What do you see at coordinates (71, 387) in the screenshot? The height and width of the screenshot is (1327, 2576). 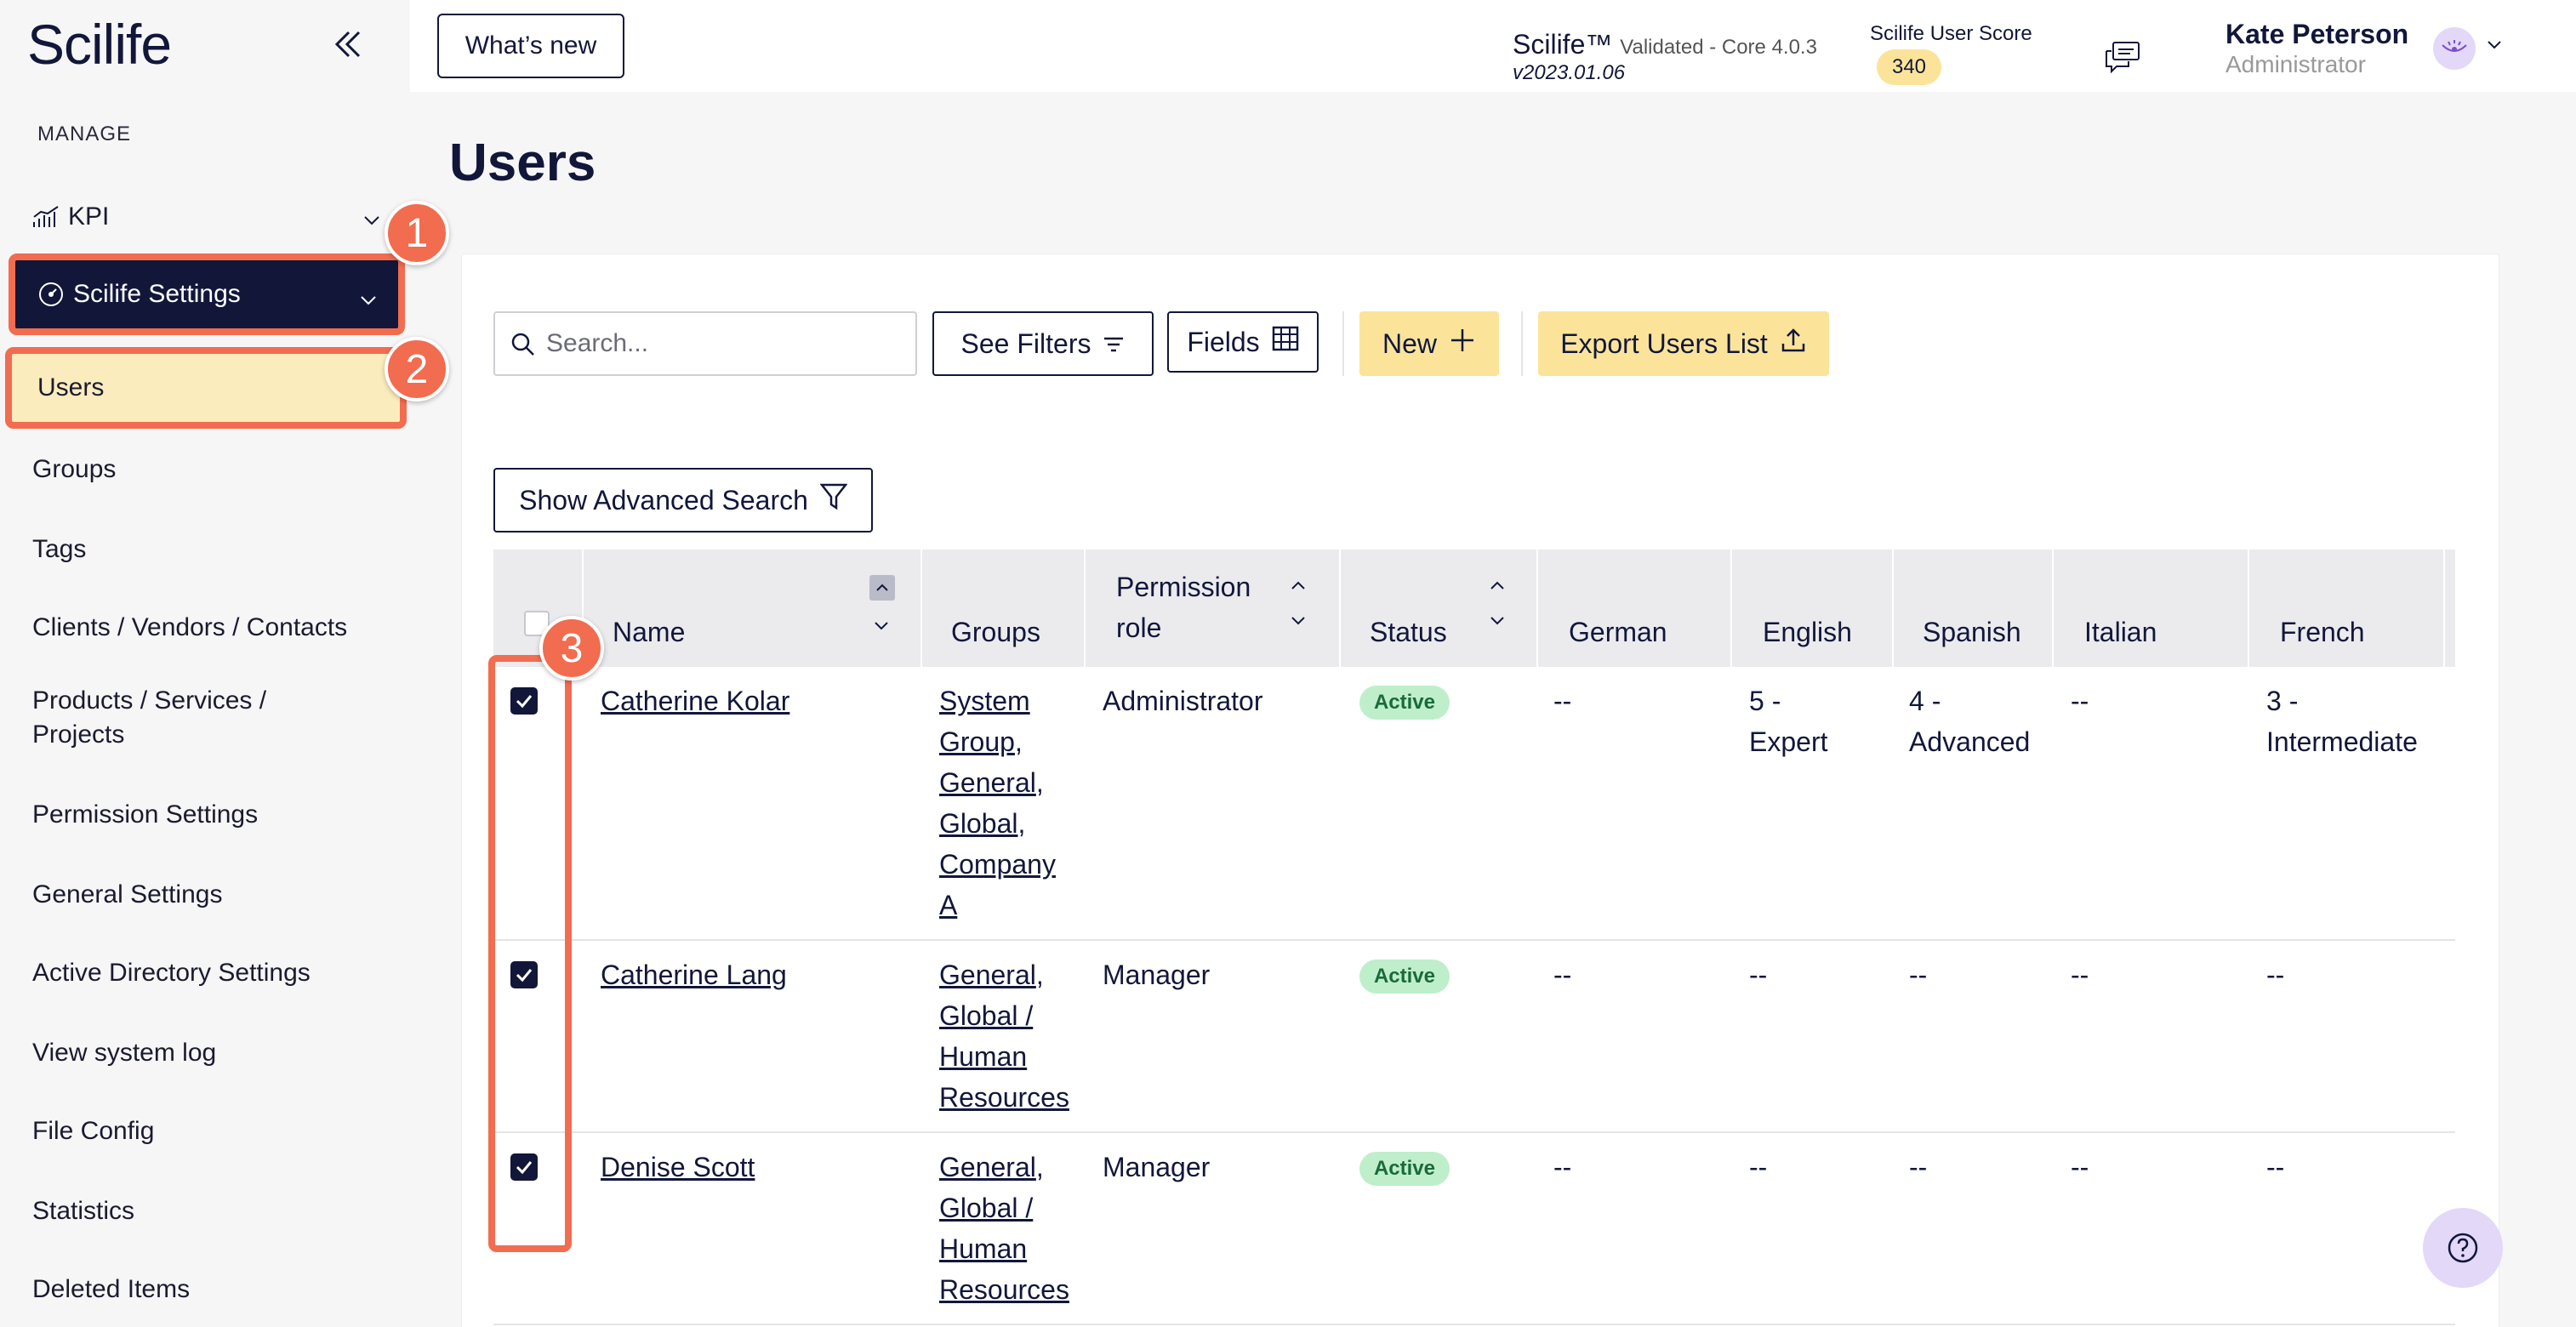 I see `users-label: Users` at bounding box center [71, 387].